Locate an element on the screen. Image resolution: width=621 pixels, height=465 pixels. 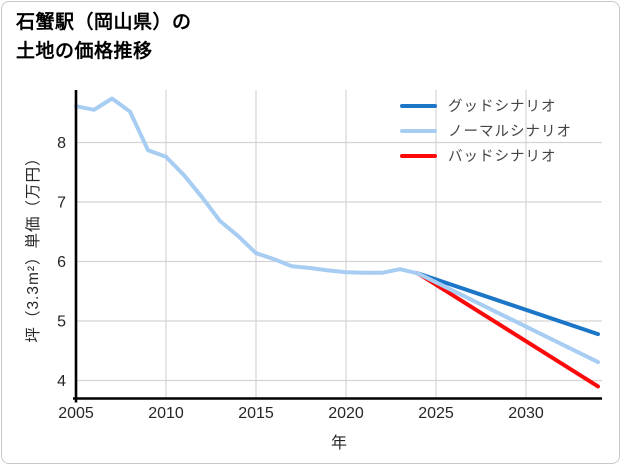
chart-title-line2: 土地の価格推移 is located at coordinates (84, 51).